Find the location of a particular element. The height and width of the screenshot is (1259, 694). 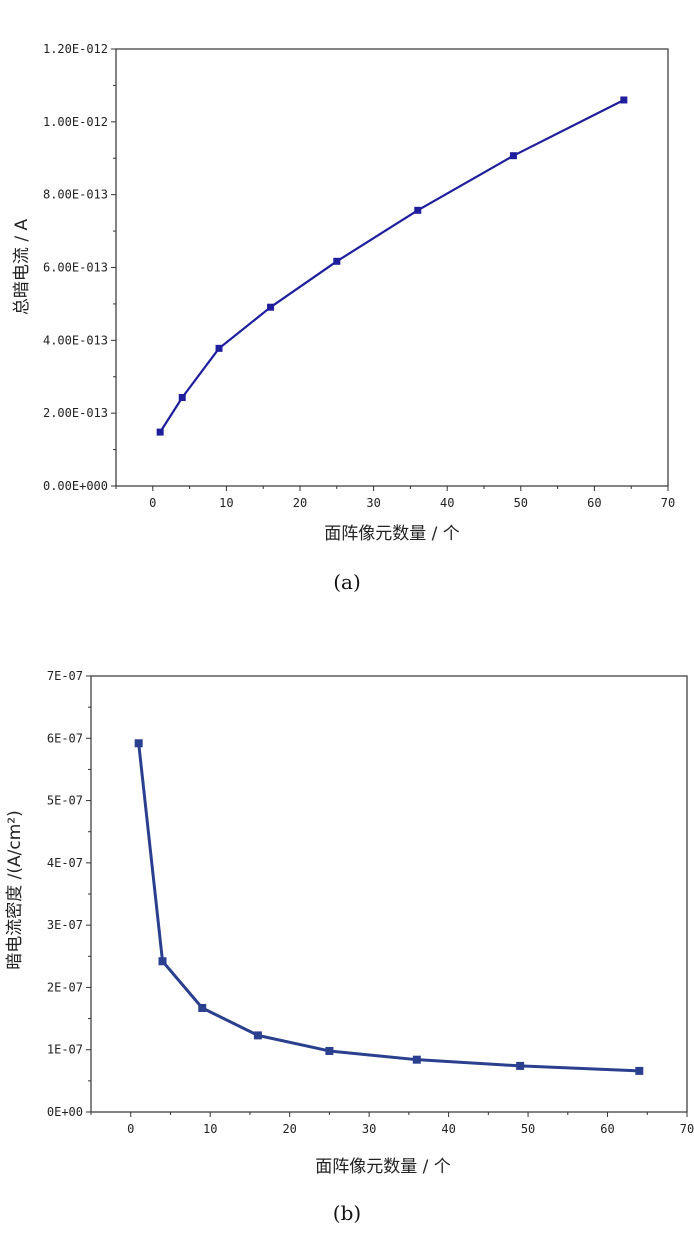

y-tick-label: 6.00E-013 is located at coordinates (75, 268).